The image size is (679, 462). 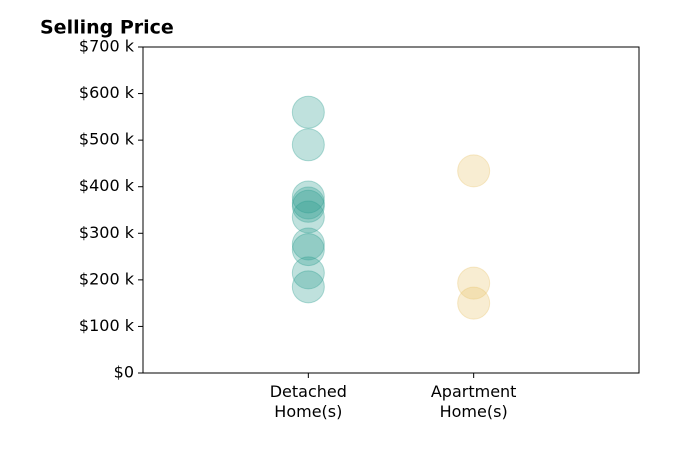 What do you see at coordinates (107, 92) in the screenshot?
I see `y-tick-label: $600 k` at bounding box center [107, 92].